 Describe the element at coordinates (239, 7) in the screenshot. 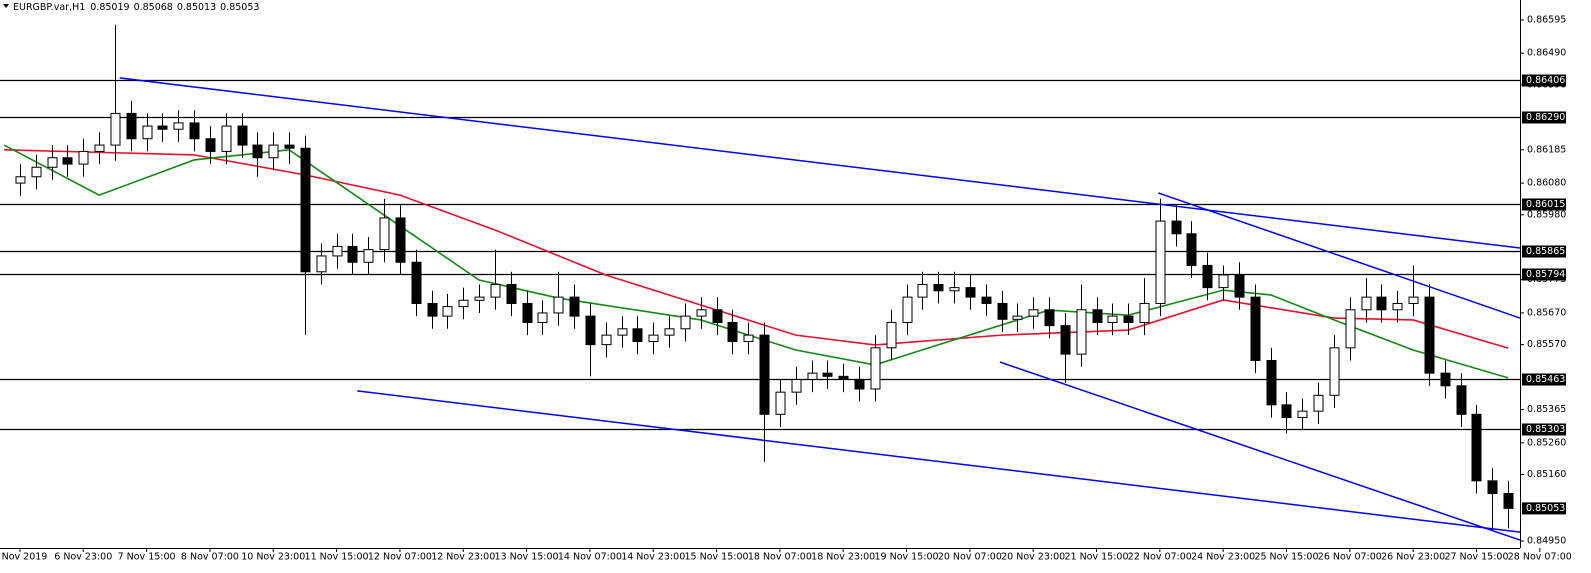

I see `header-close: 0.85053` at that location.